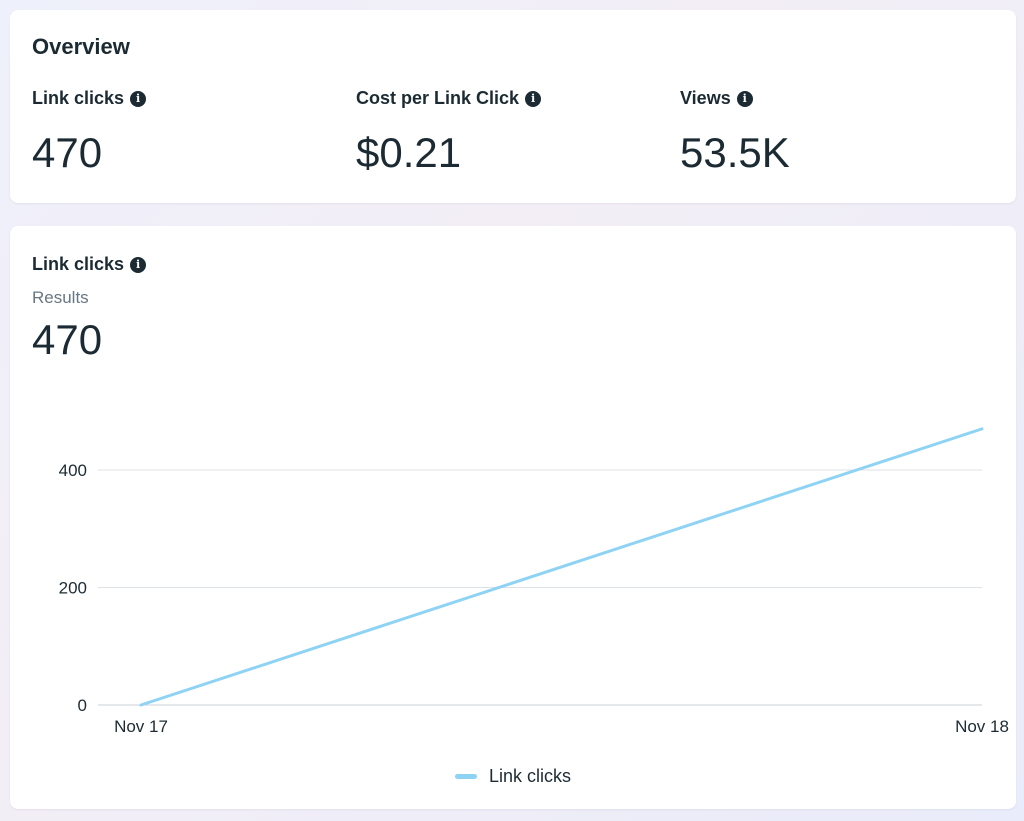 This screenshot has height=821, width=1024. Describe the element at coordinates (735, 98) in the screenshot. I see `metric-label: Views i` at that location.